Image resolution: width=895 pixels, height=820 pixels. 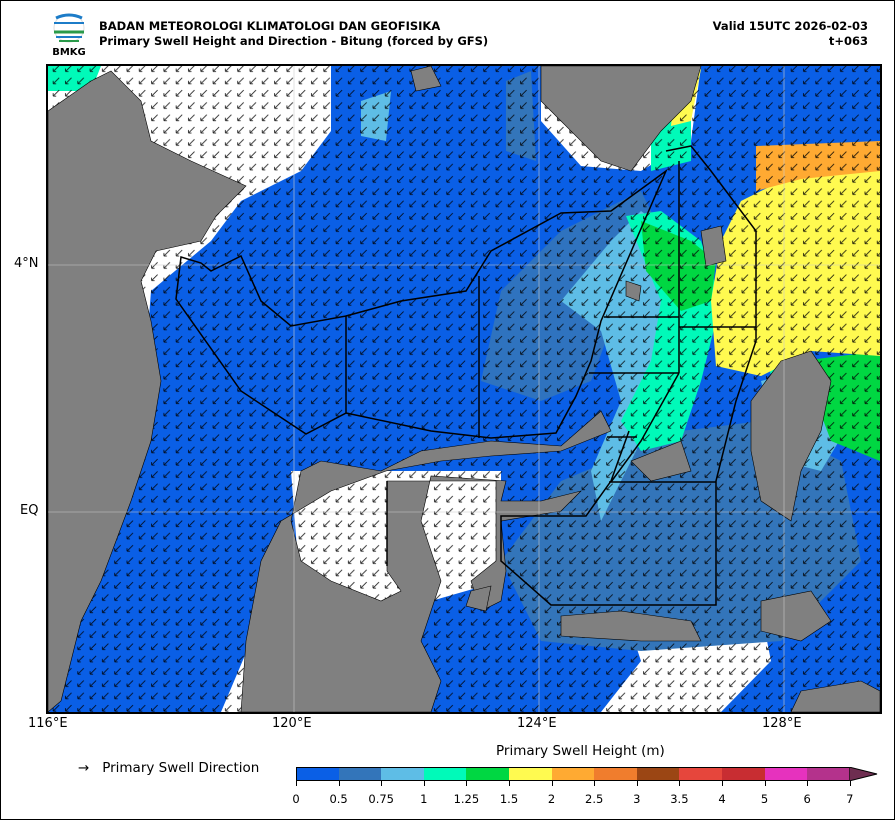 I want to click on colorbar-label: 7, so click(x=850, y=799).